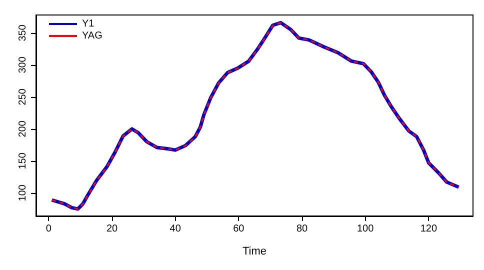 The height and width of the screenshot is (270, 484). Describe the element at coordinates (23, 33) in the screenshot. I see `y-tick-label: 350` at that location.